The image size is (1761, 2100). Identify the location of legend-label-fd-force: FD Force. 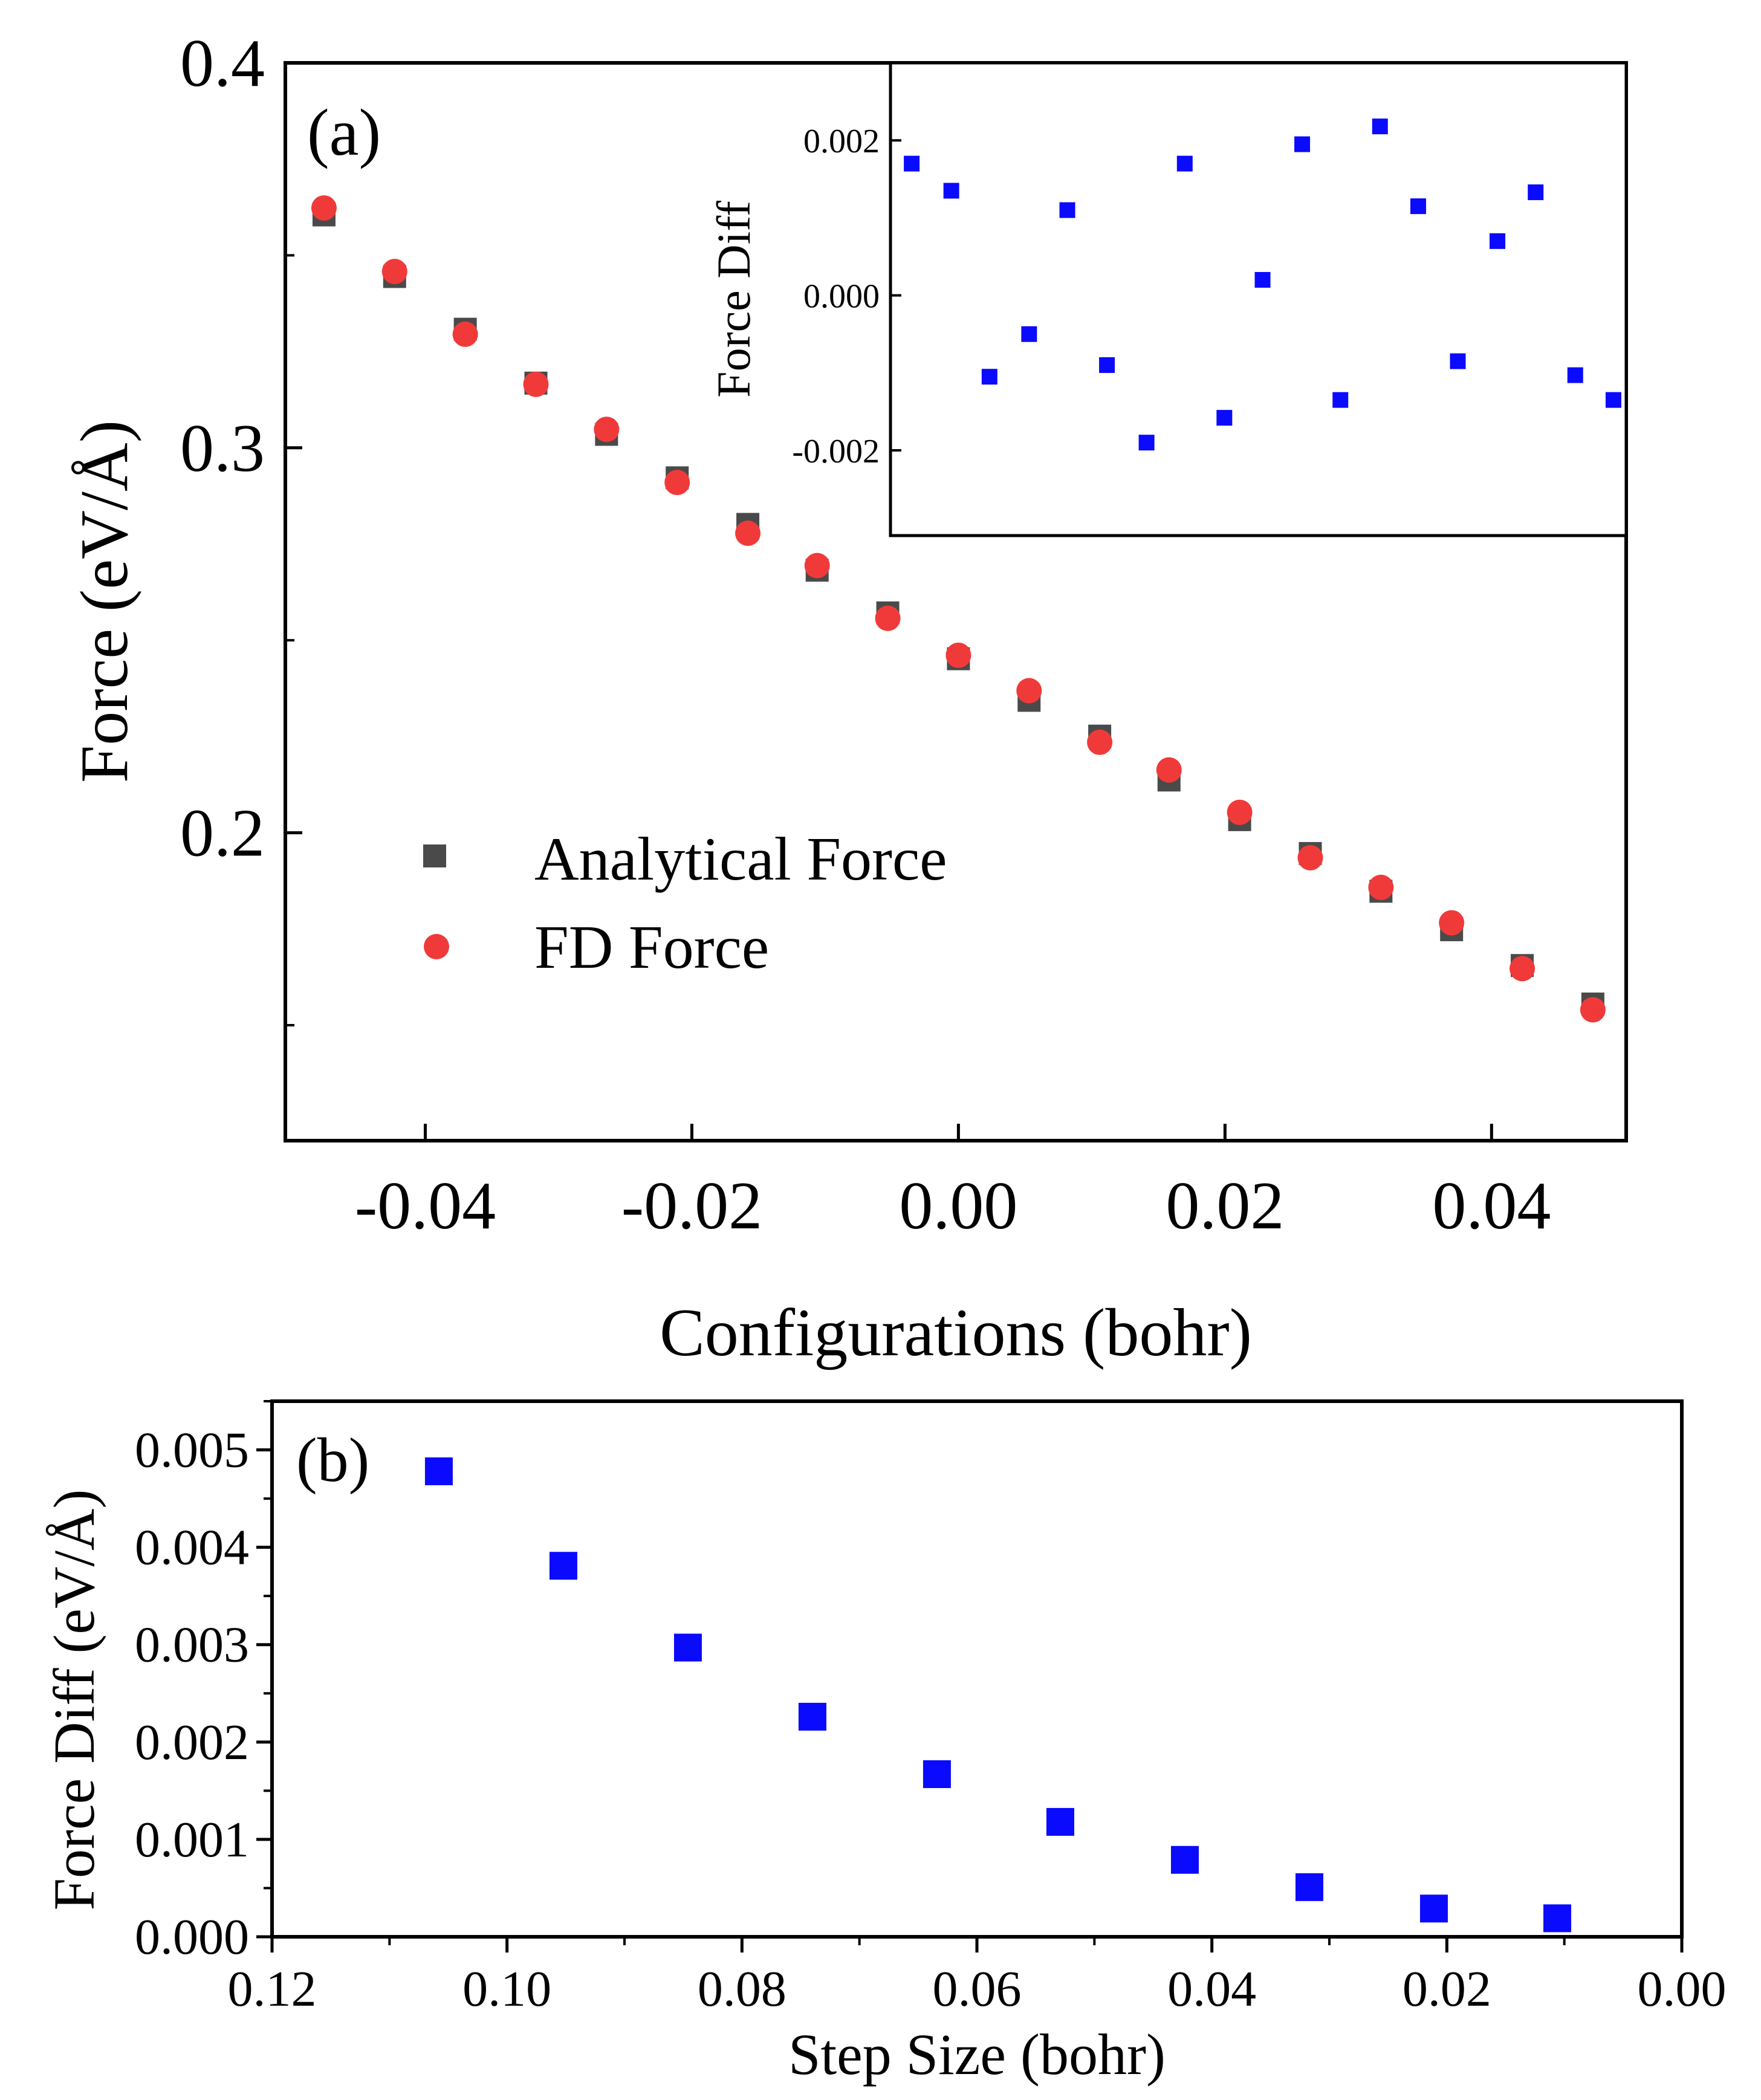
(651, 947).